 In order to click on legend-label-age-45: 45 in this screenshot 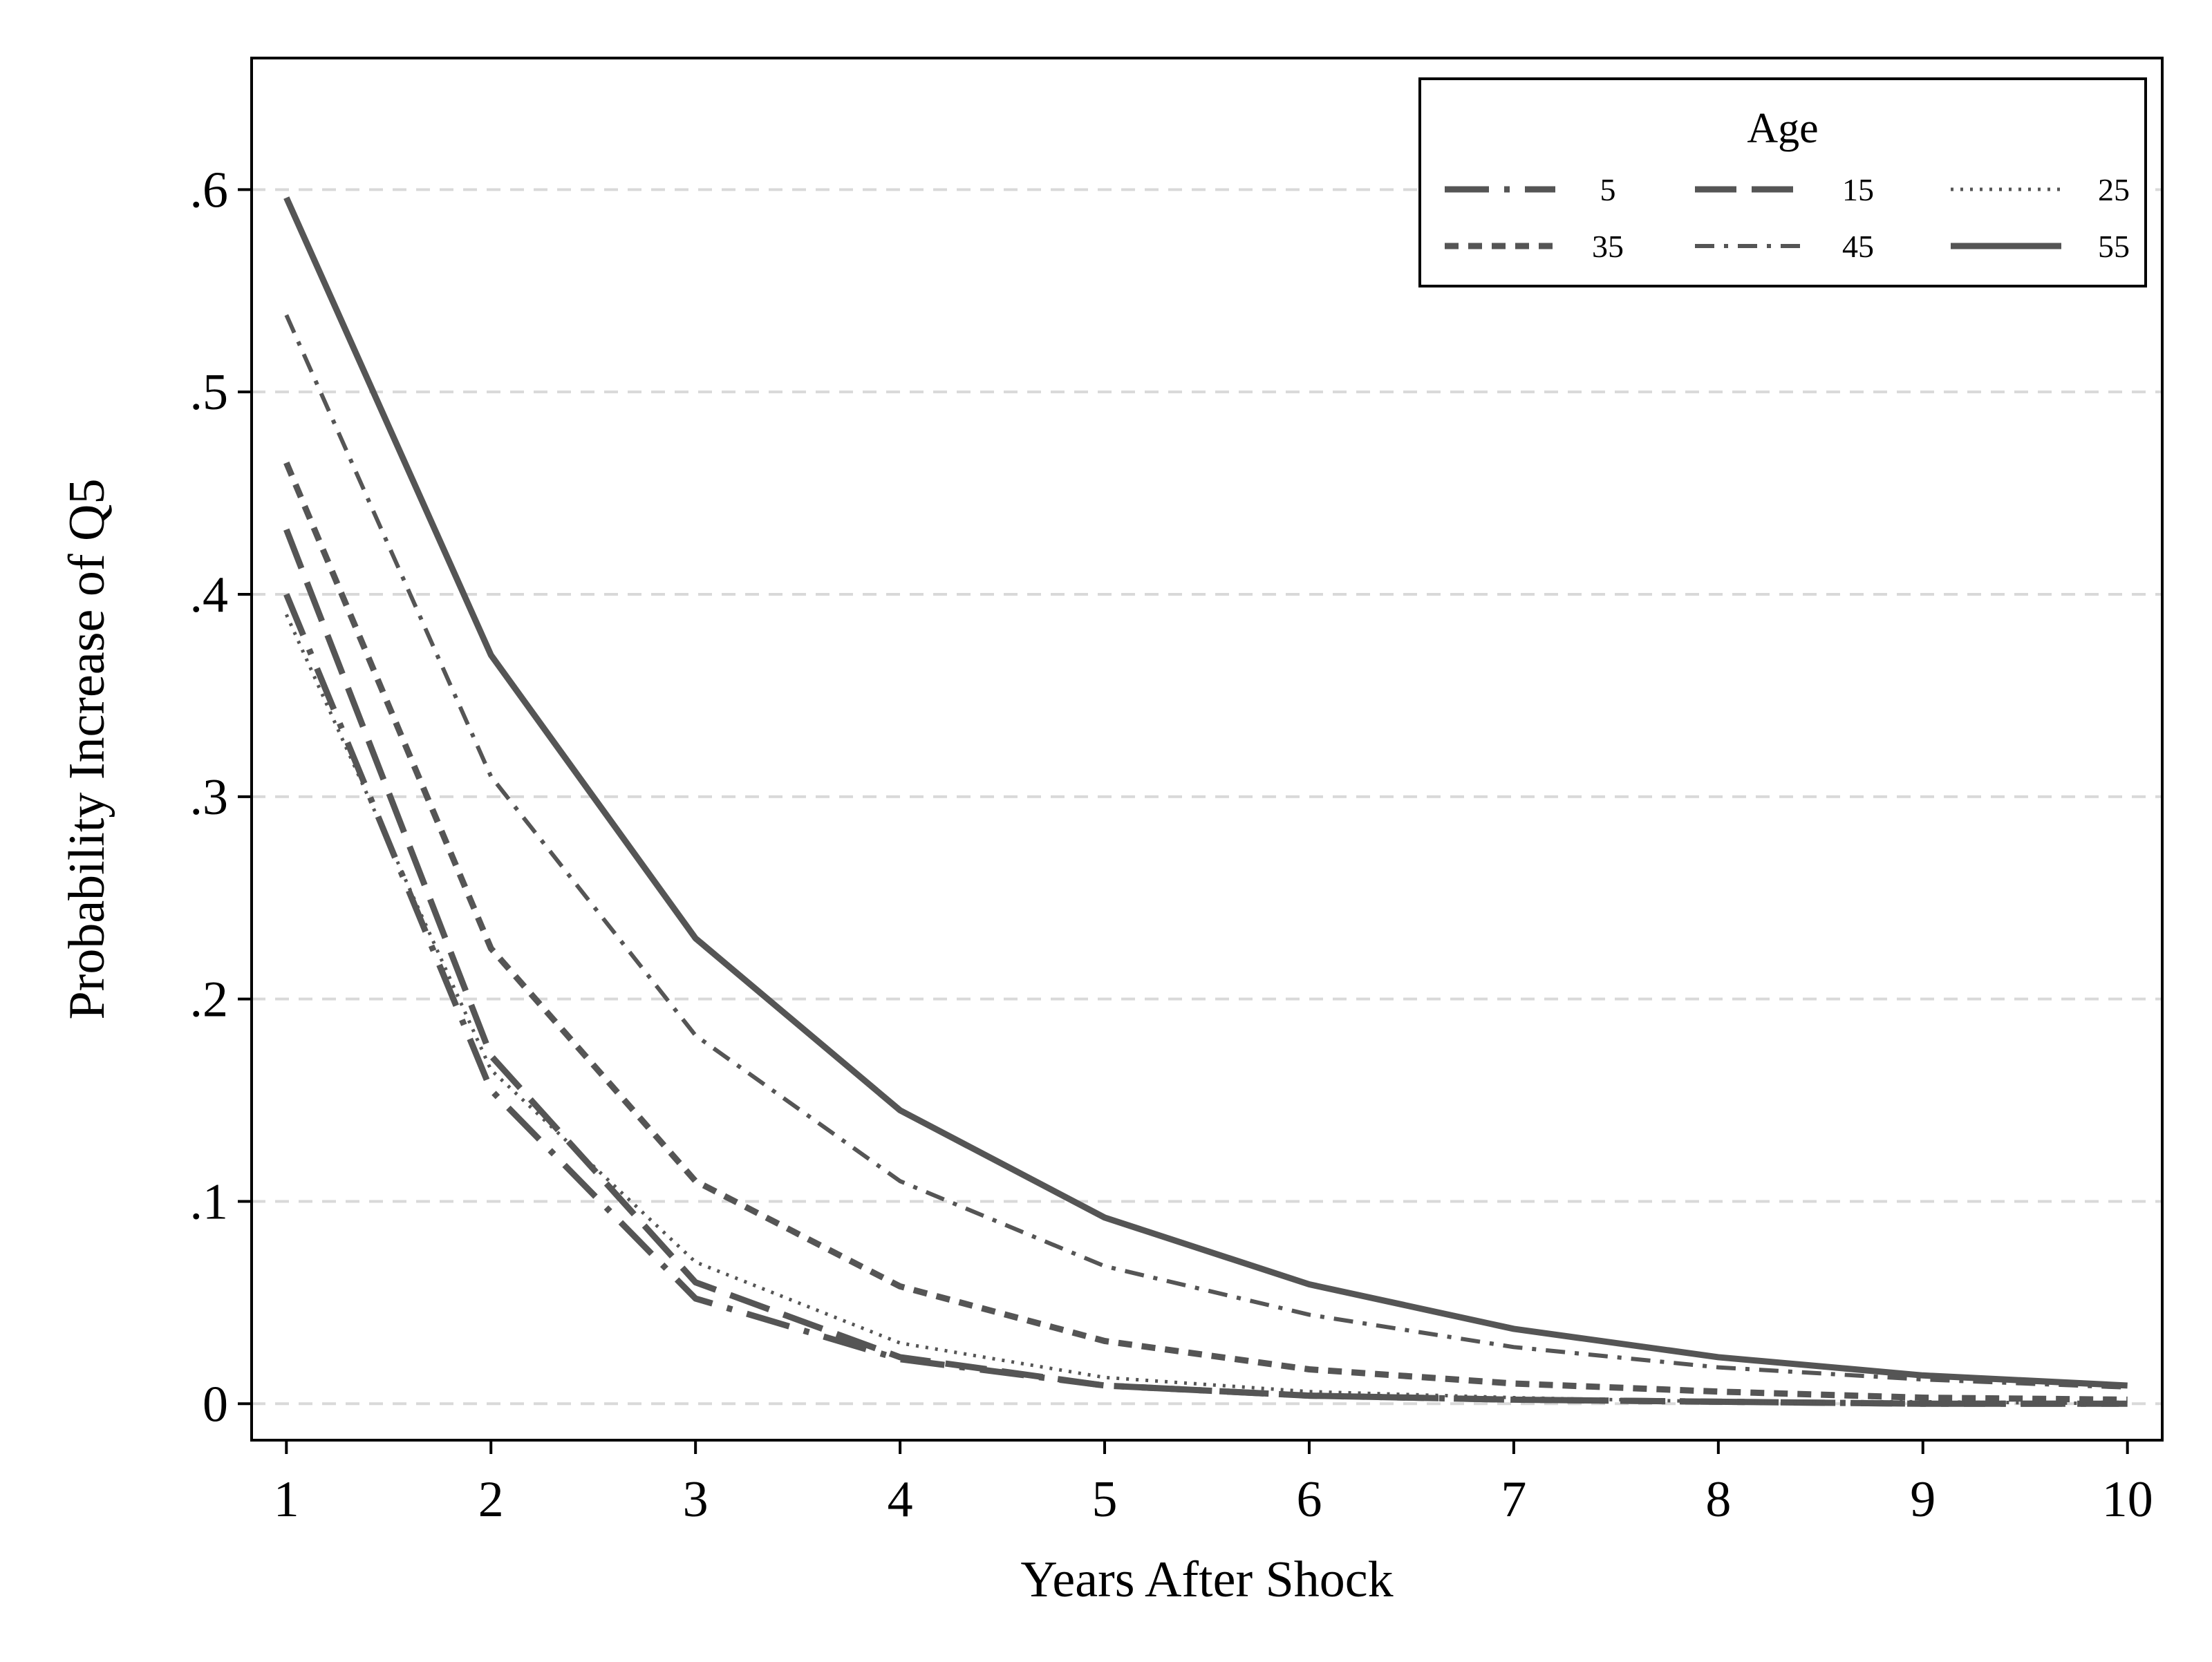, I will do `click(1858, 246)`.